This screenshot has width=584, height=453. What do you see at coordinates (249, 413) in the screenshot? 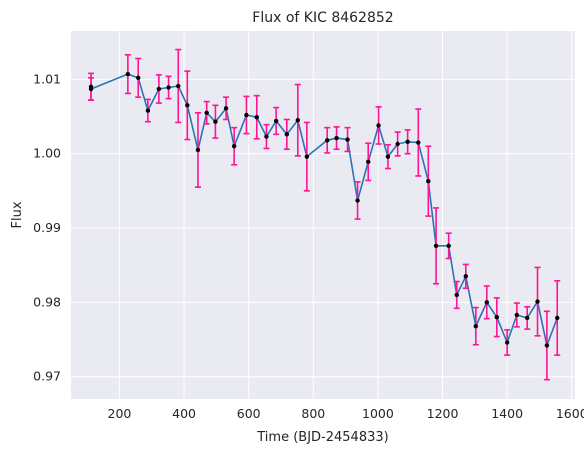
I see `x-tick-label: 600` at bounding box center [249, 413].